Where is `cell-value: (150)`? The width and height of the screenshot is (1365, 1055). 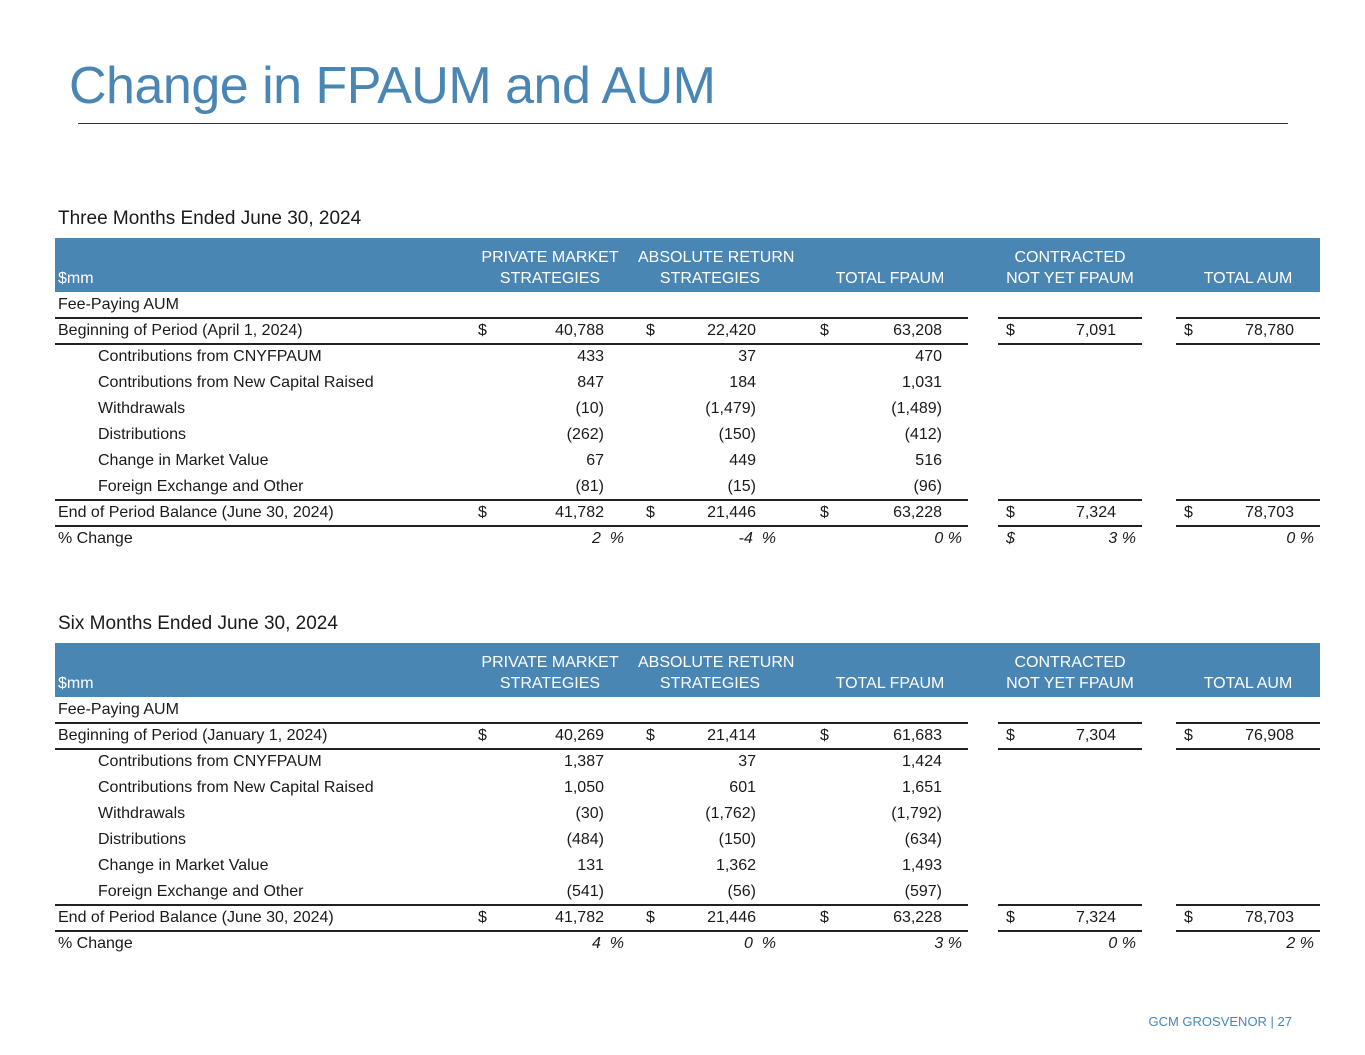 cell-value: (150) is located at coordinates (737, 434).